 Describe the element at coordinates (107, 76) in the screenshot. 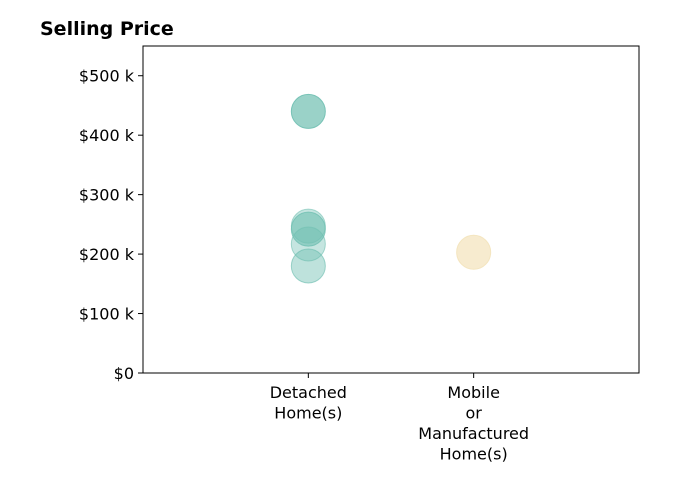

I see `y-tick-label: $500 k` at that location.